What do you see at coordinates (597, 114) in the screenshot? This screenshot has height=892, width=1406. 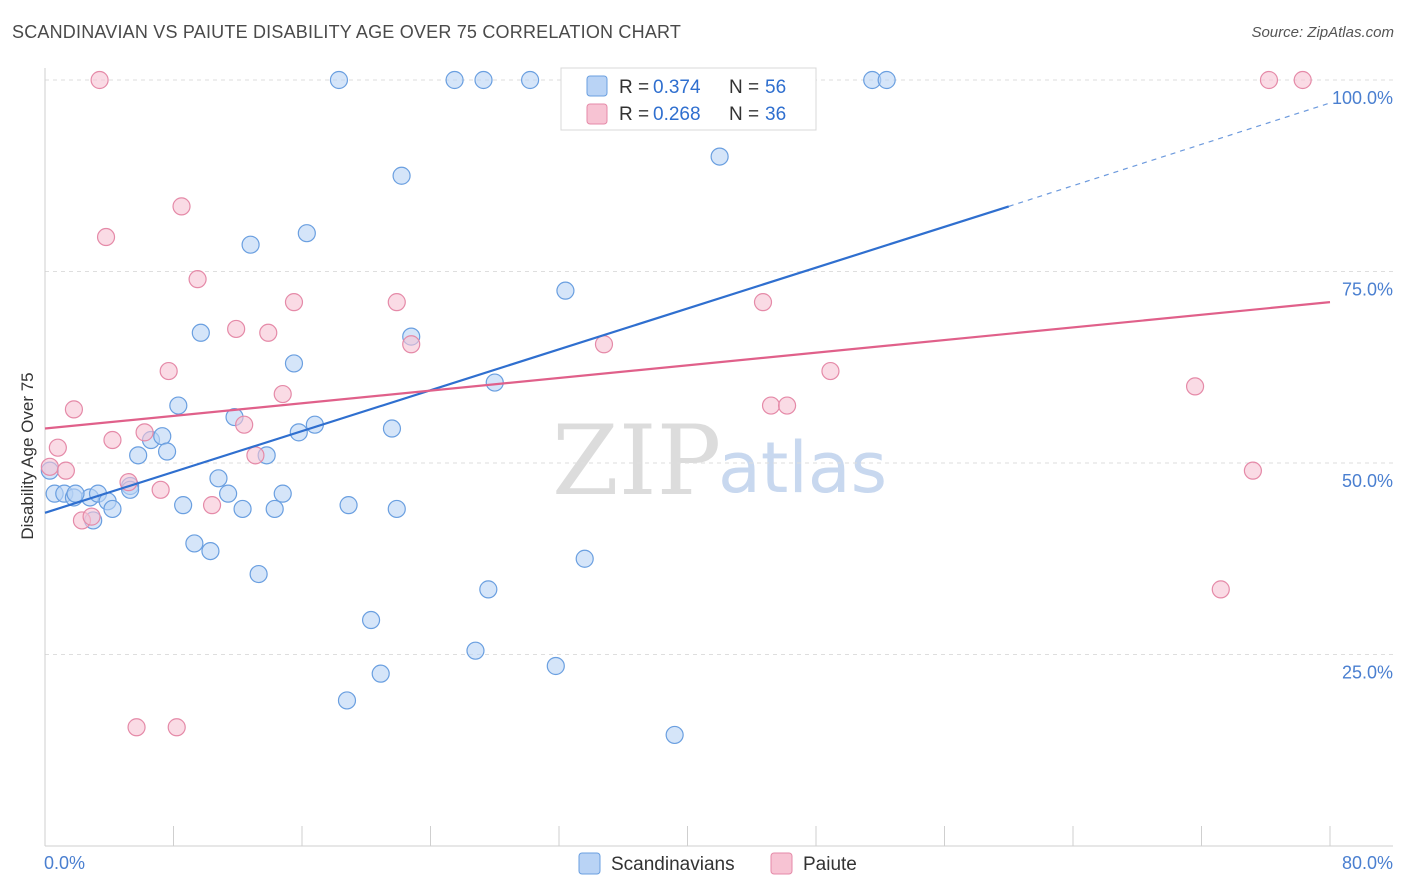 I see `legend-swatch-paiute` at bounding box center [597, 114].